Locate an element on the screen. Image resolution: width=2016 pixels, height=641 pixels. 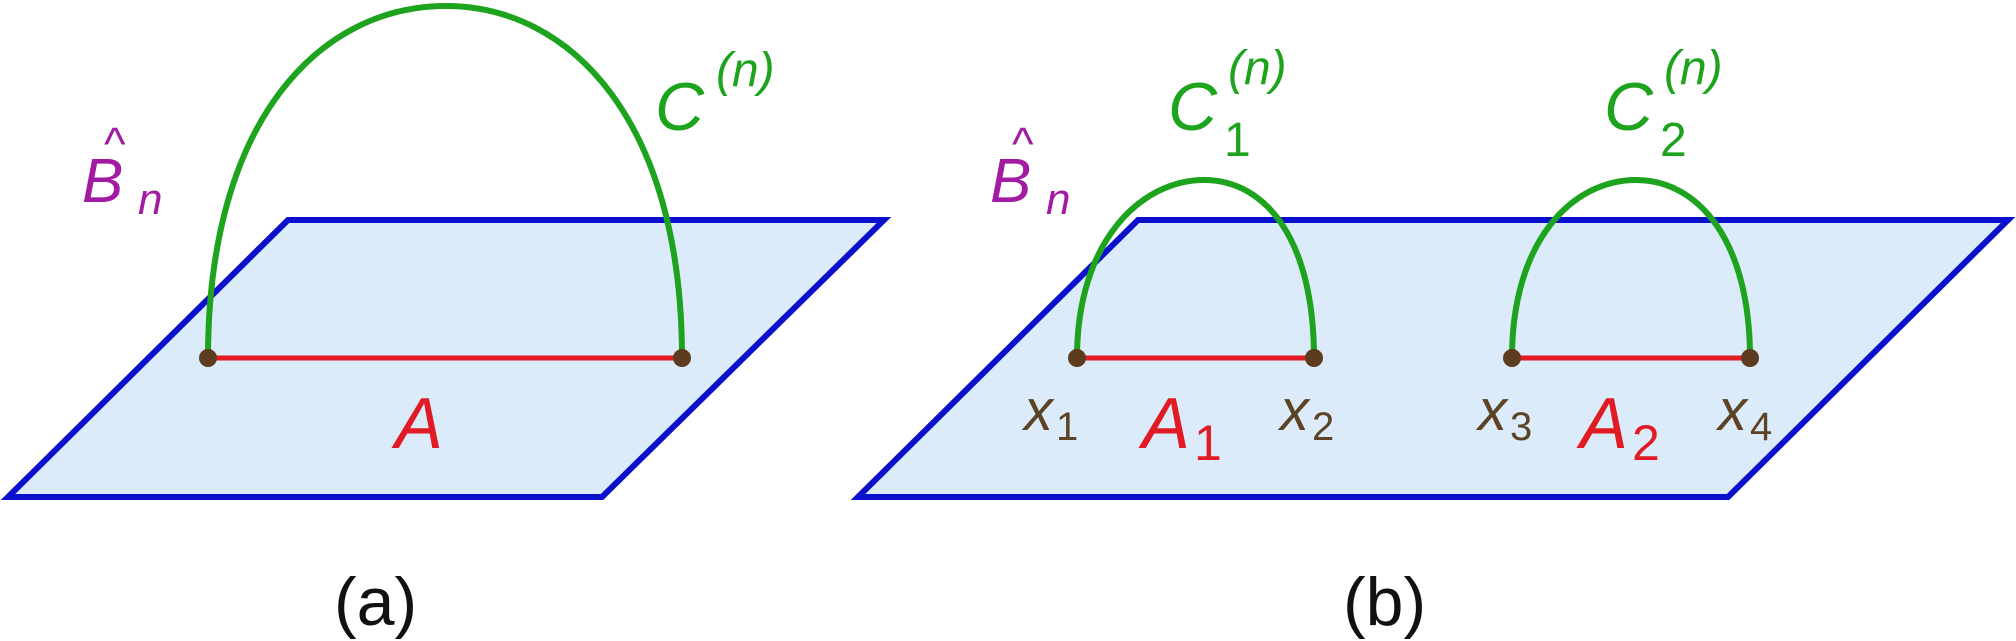
point-label-x3: x 3 is located at coordinates (1503, 413).